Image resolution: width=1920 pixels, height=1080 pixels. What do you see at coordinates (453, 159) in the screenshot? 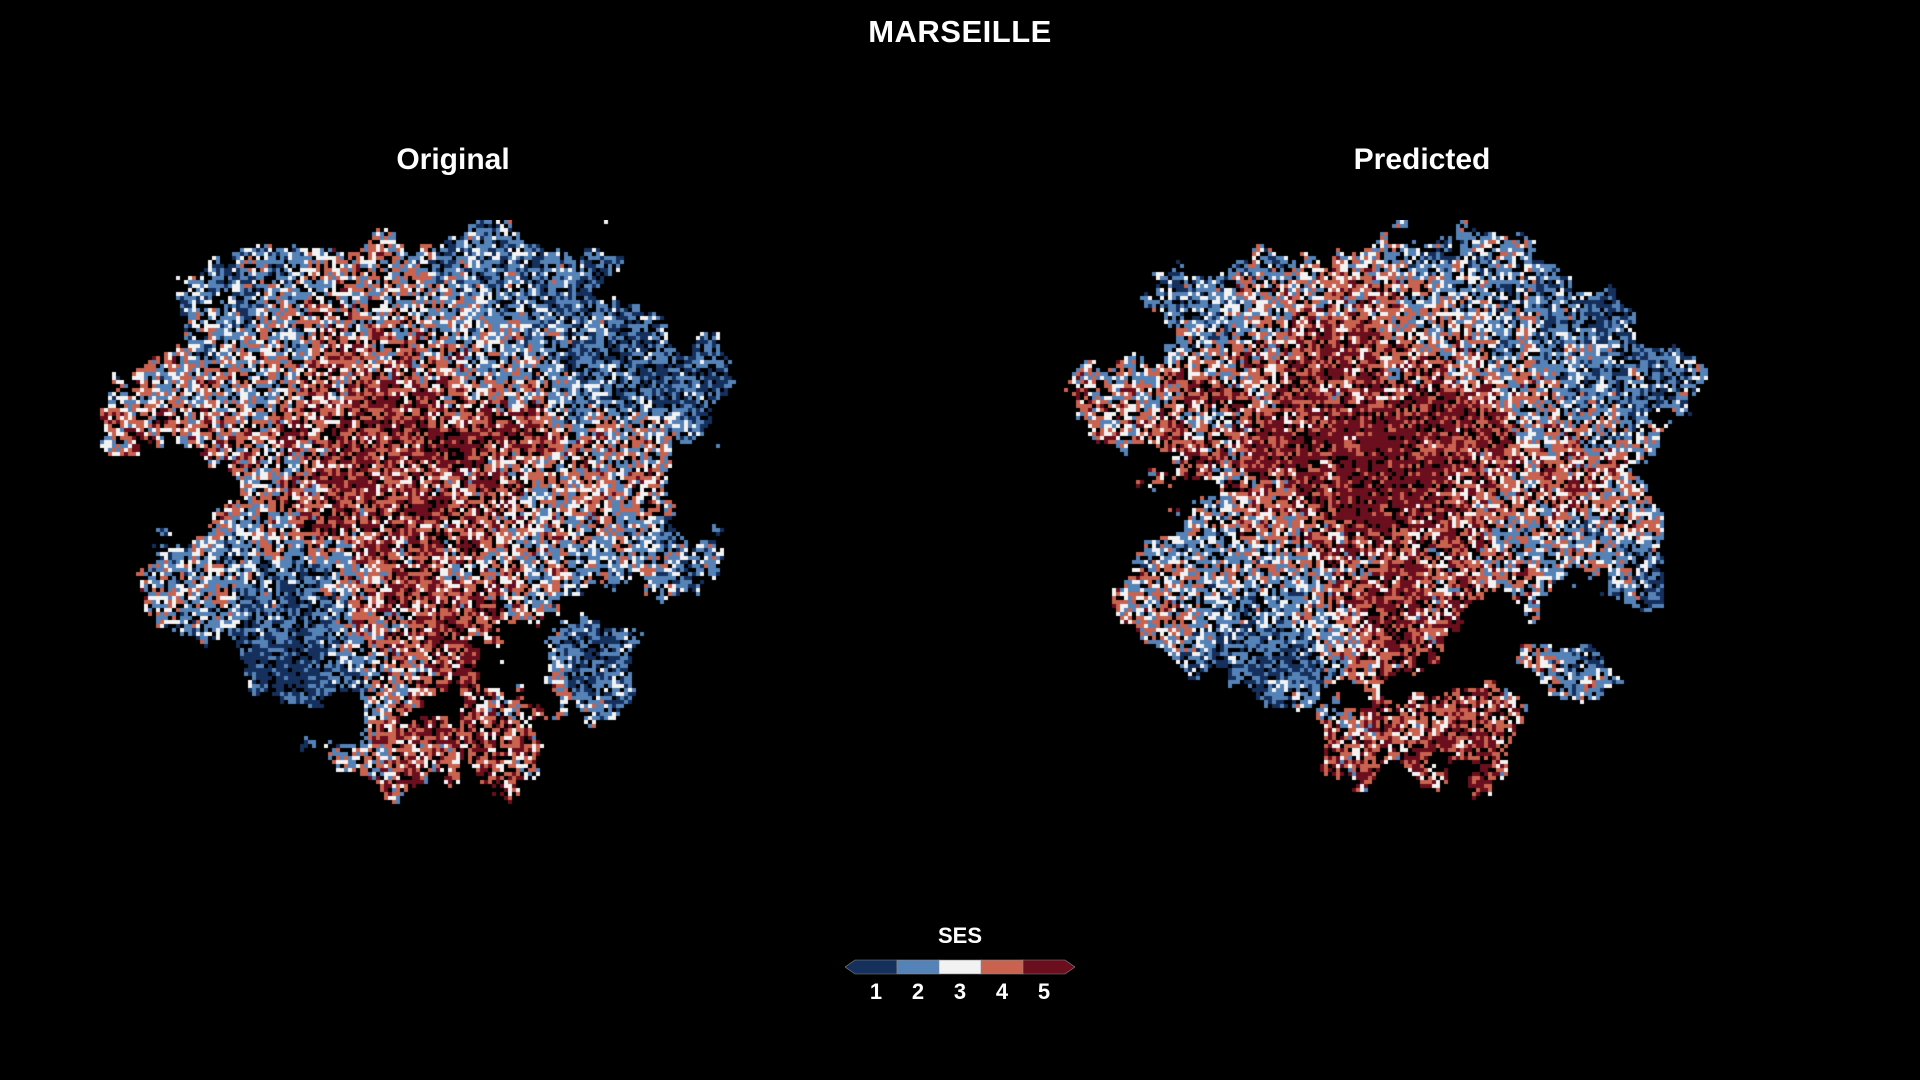
I see `panel-title-original: Original` at bounding box center [453, 159].